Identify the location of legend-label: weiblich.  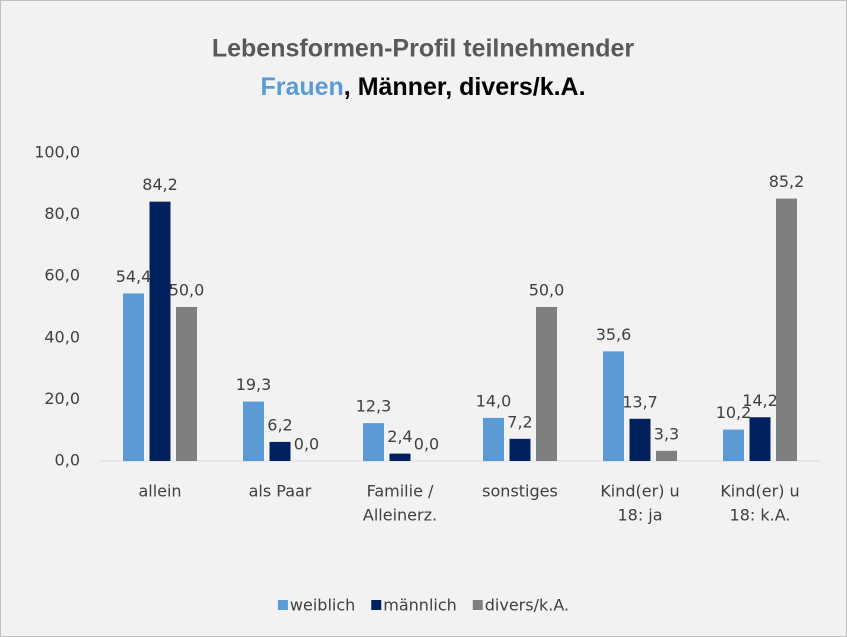
(322, 605).